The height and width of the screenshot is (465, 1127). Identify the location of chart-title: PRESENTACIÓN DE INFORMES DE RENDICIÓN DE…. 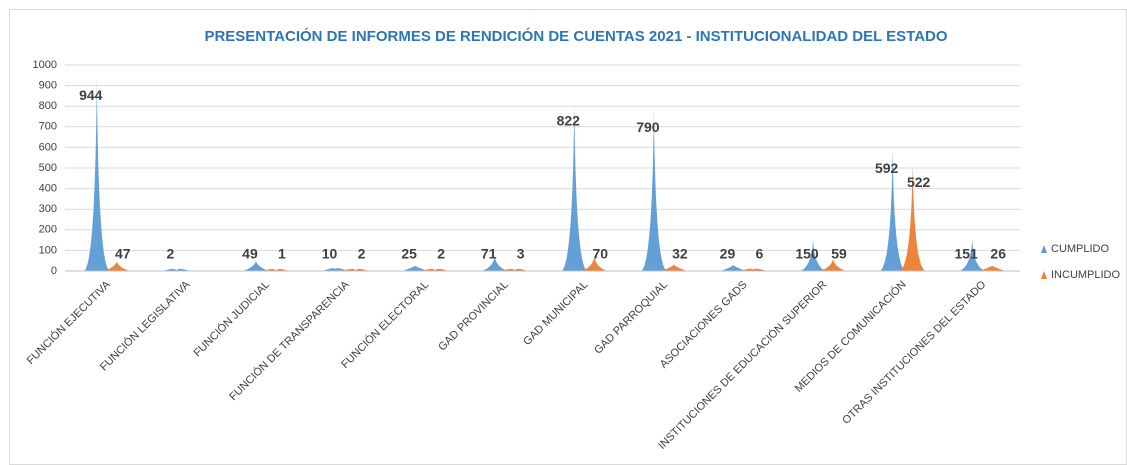
(575, 36).